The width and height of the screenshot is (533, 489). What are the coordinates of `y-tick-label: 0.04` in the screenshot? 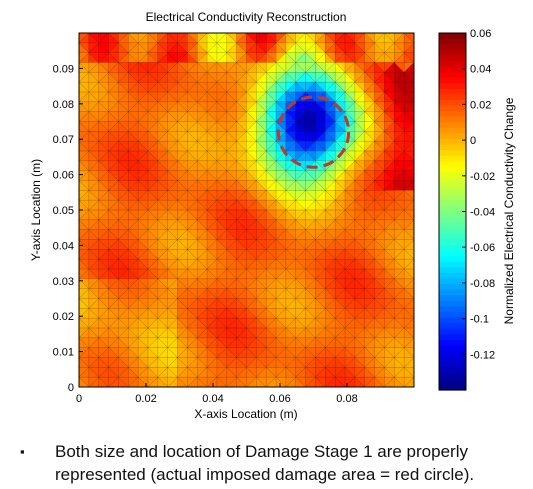 It's located at (63, 246).